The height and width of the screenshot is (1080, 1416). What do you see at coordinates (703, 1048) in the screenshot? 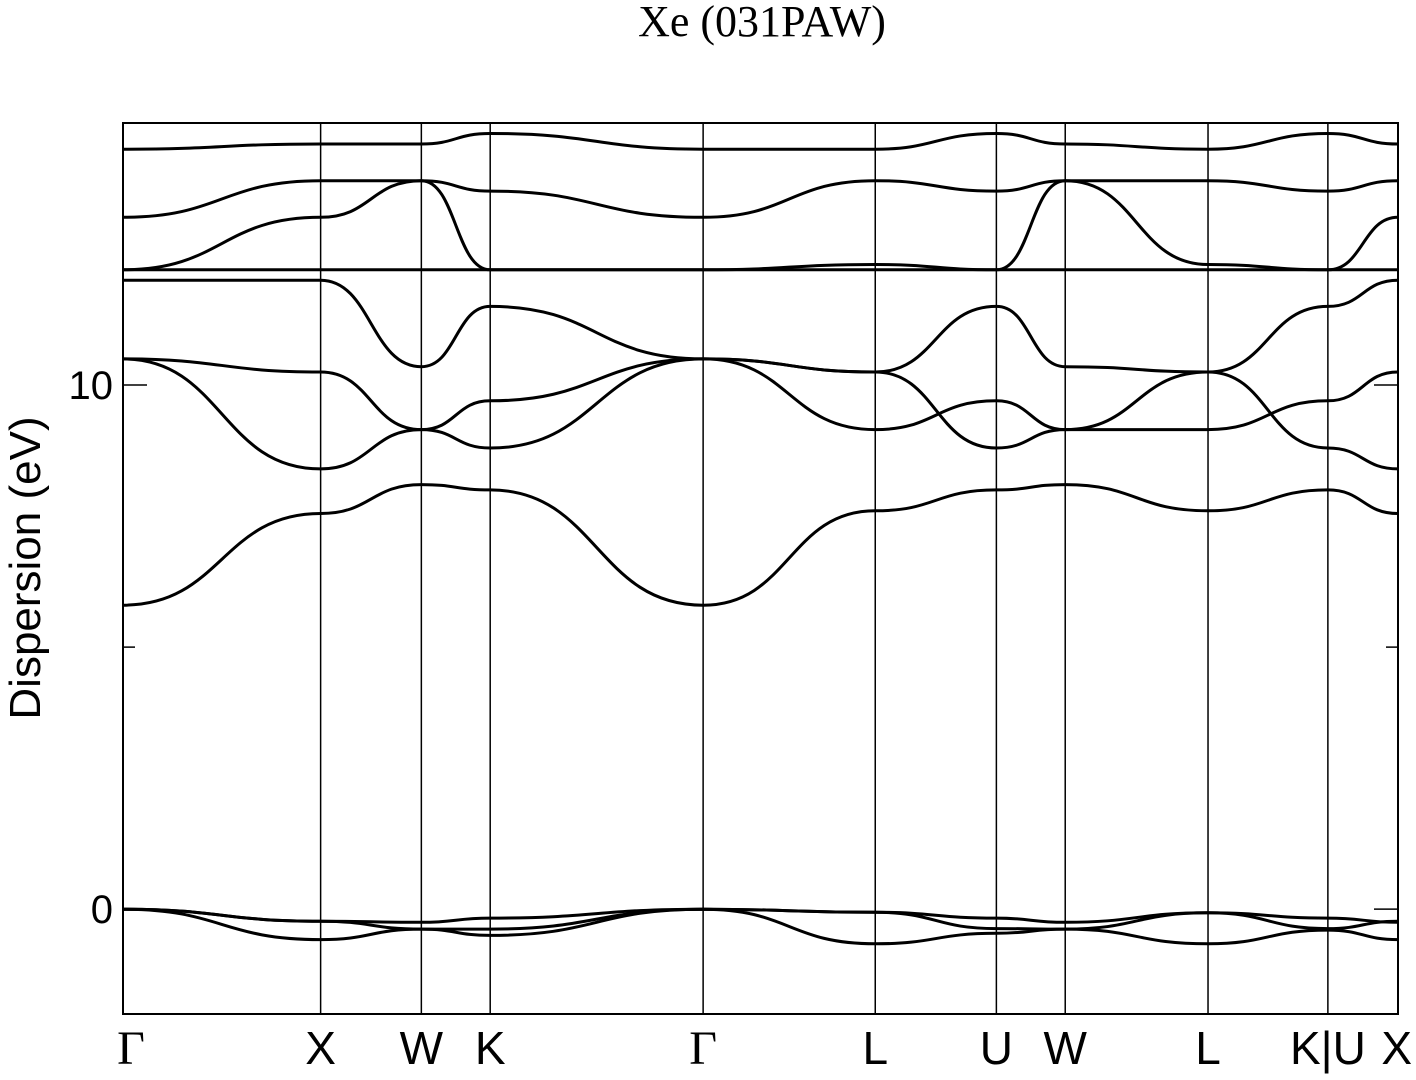
I see `kpoint-label-4: Γ` at bounding box center [703, 1048].